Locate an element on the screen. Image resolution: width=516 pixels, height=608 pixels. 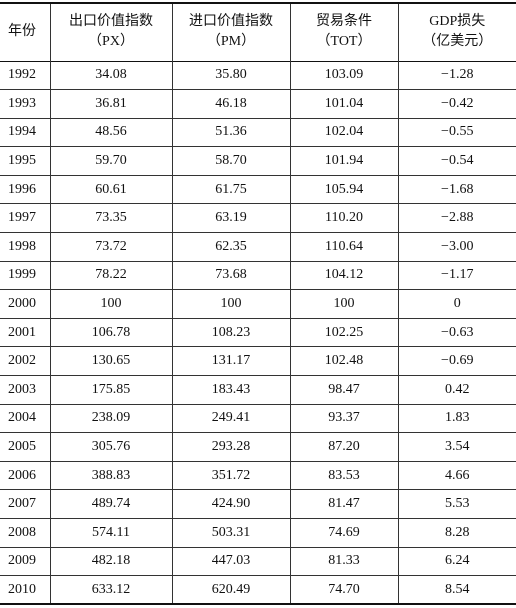
header-cell: GDP损失 （亿美元） is located at coordinates (456, 32).